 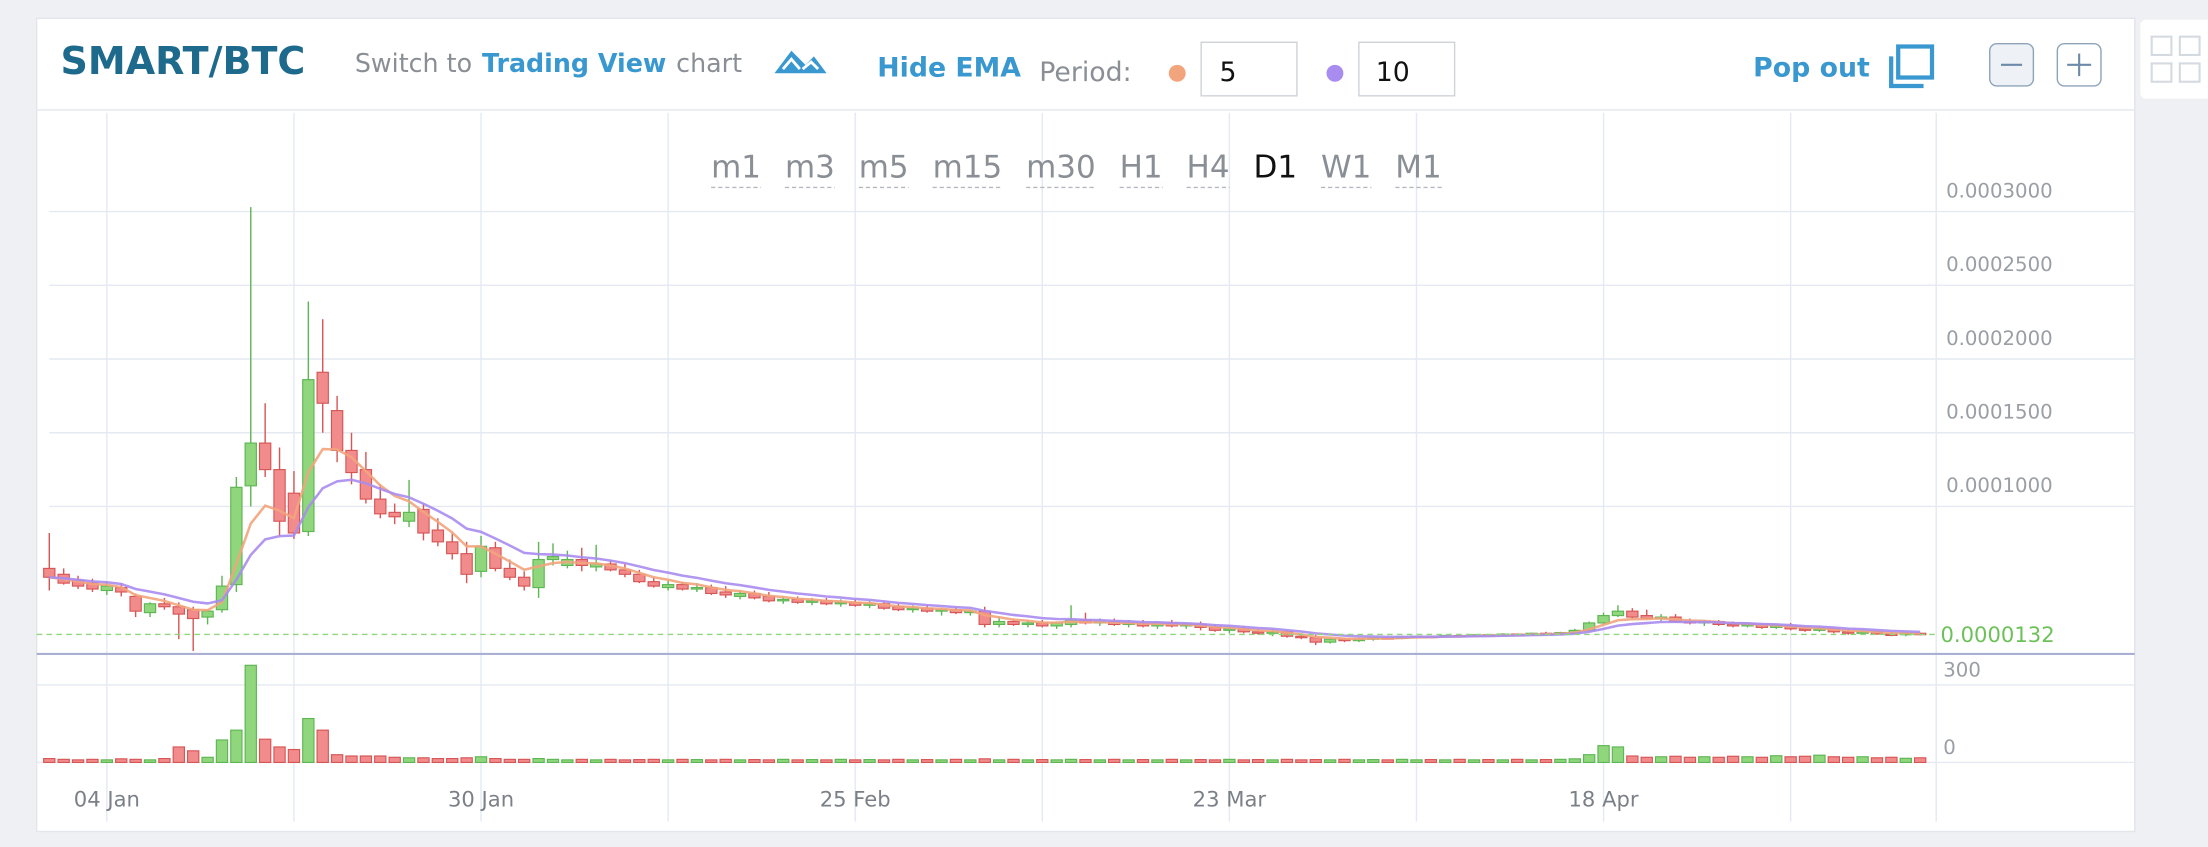 I want to click on ema-period-value: 5, so click(x=1227, y=72).